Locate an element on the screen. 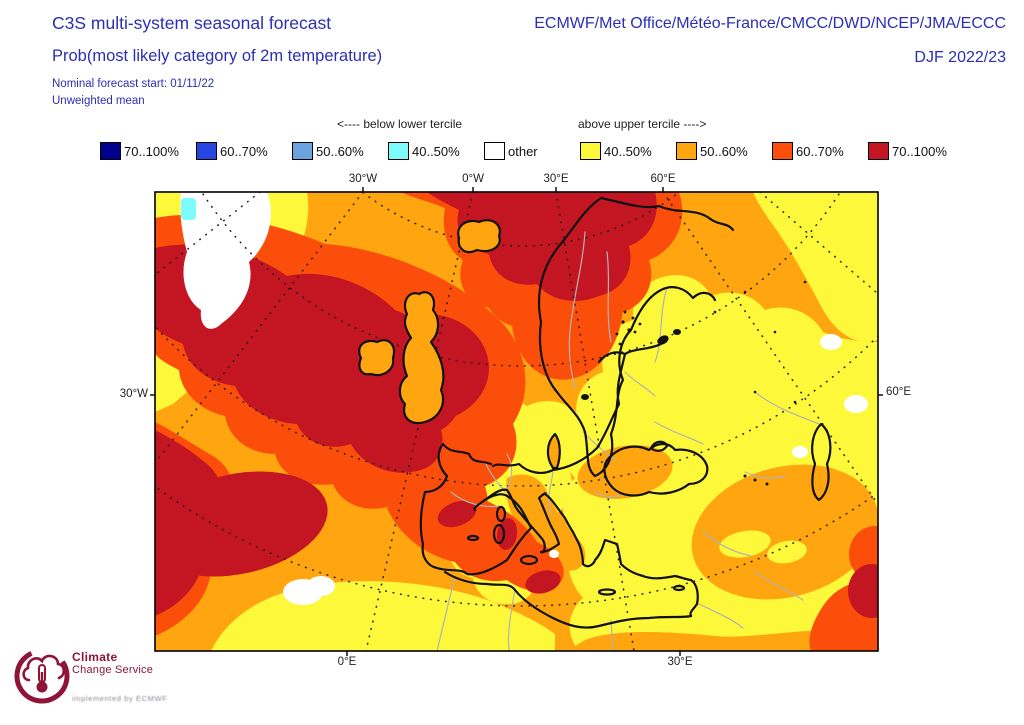  below-tercile-arrow: <---- below lower tercile is located at coordinates (400, 124).